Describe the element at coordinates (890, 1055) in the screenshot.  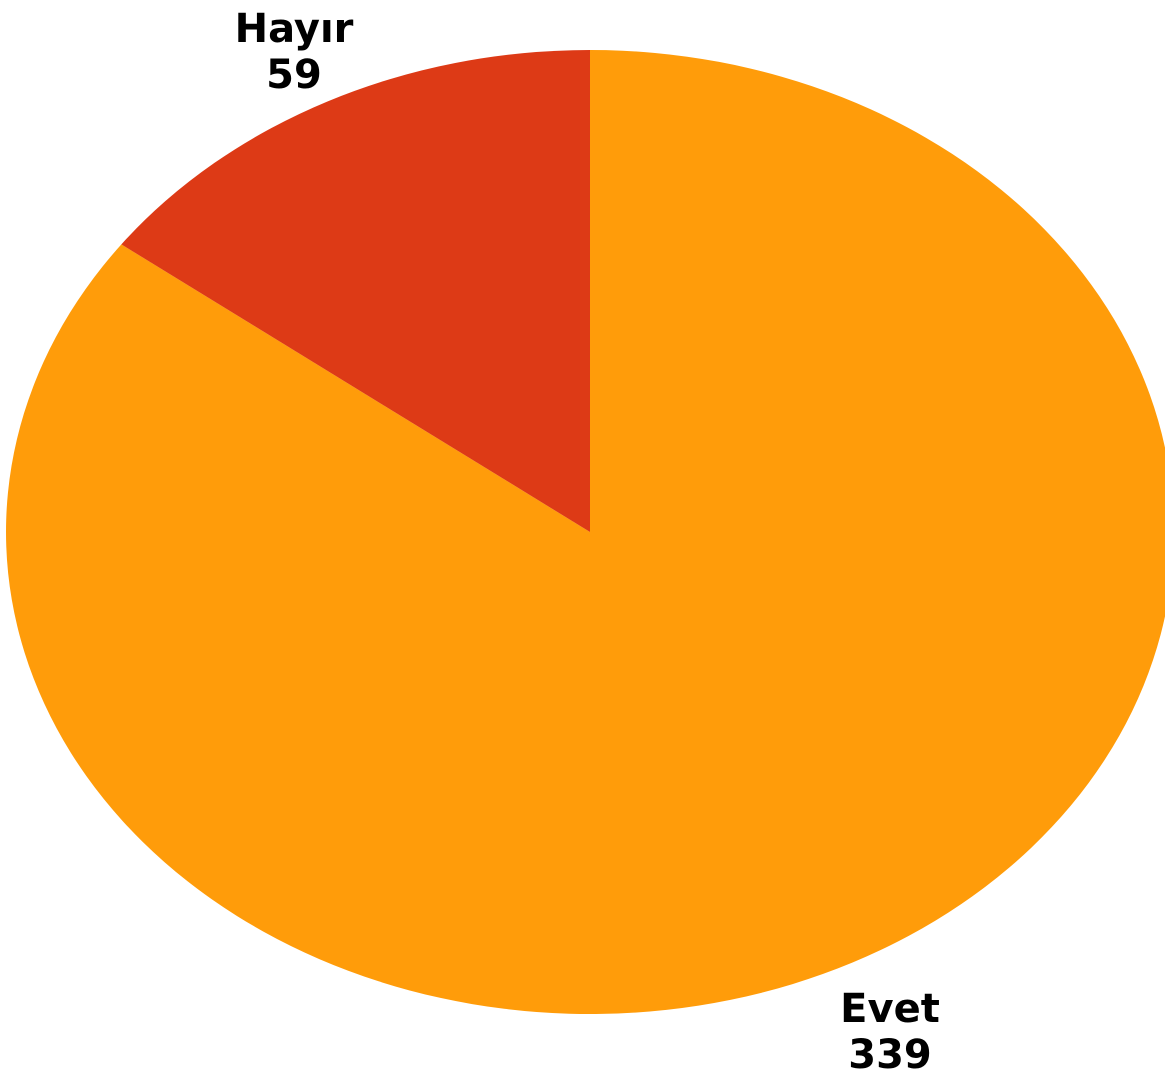
I see `slice-value-evet: 339` at that location.